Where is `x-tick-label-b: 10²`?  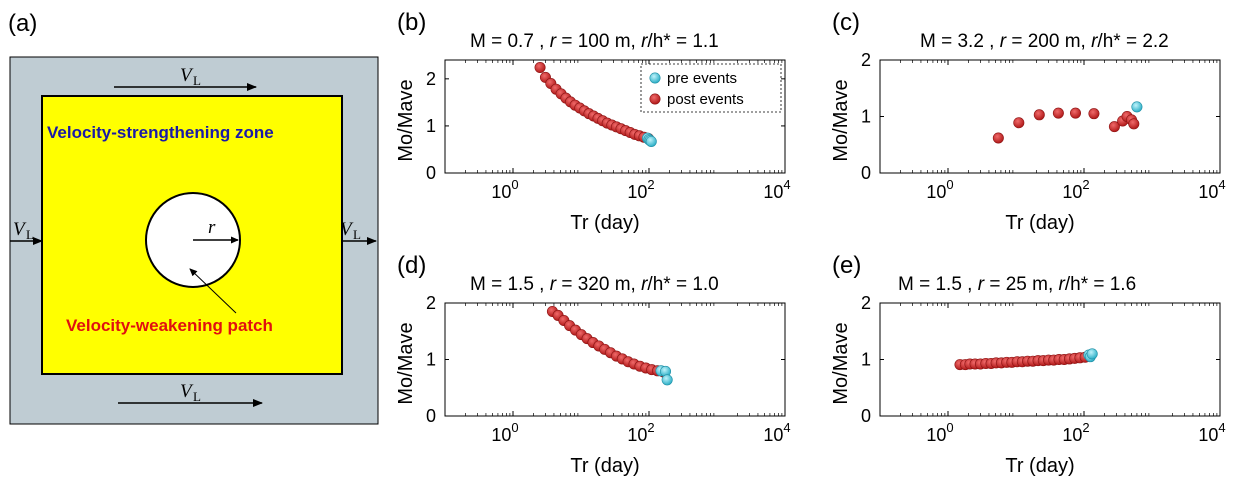
x-tick-label-b: 10² is located at coordinates (640, 189).